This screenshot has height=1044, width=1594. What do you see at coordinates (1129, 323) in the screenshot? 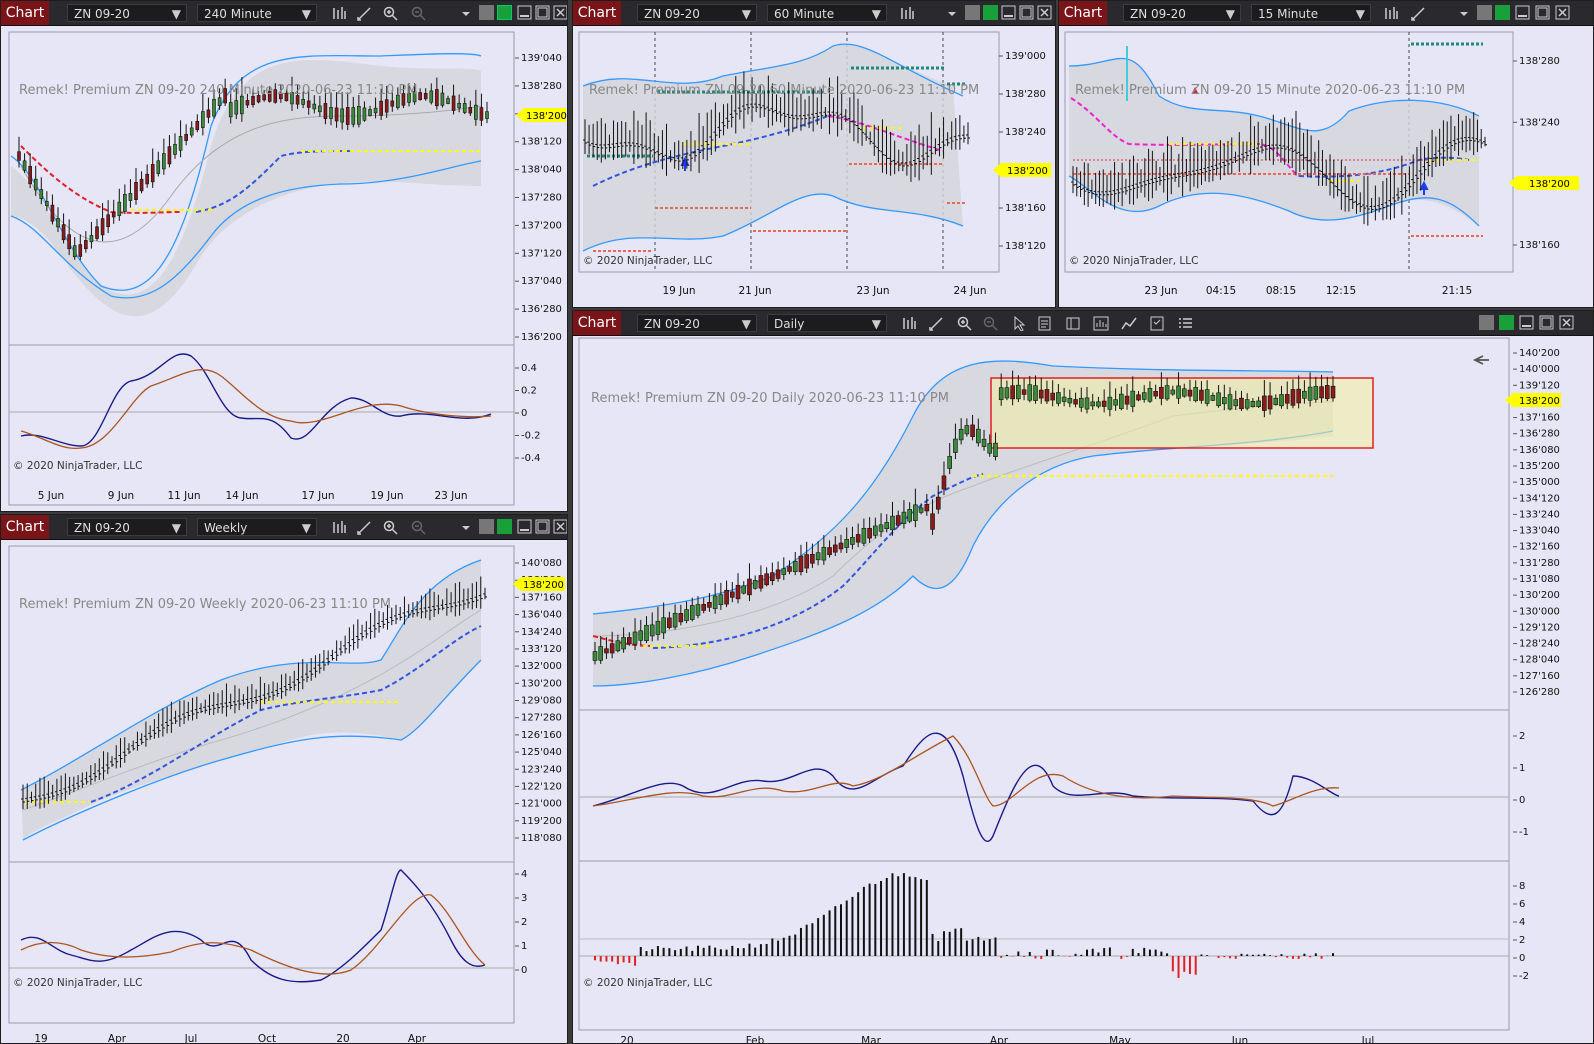
I see `strategies-icon` at bounding box center [1129, 323].